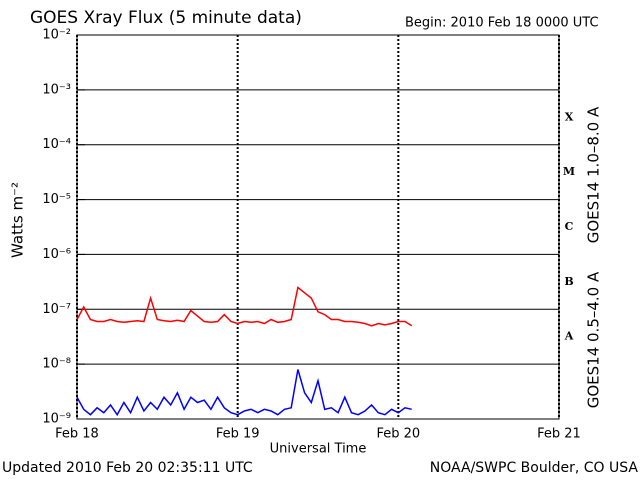  Describe the element at coordinates (569, 226) in the screenshot. I see `flare-class-label: C` at that location.